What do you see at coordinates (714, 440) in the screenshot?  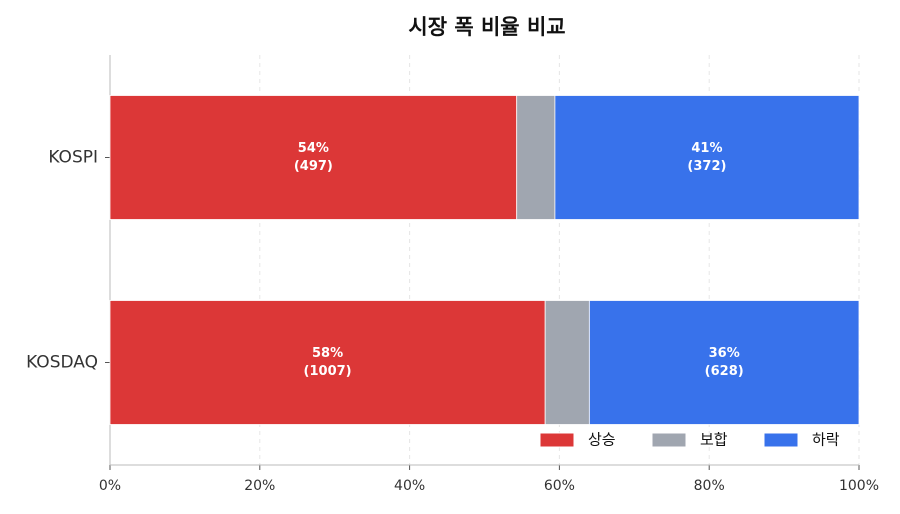 I see `legend-label: 보합` at bounding box center [714, 440].